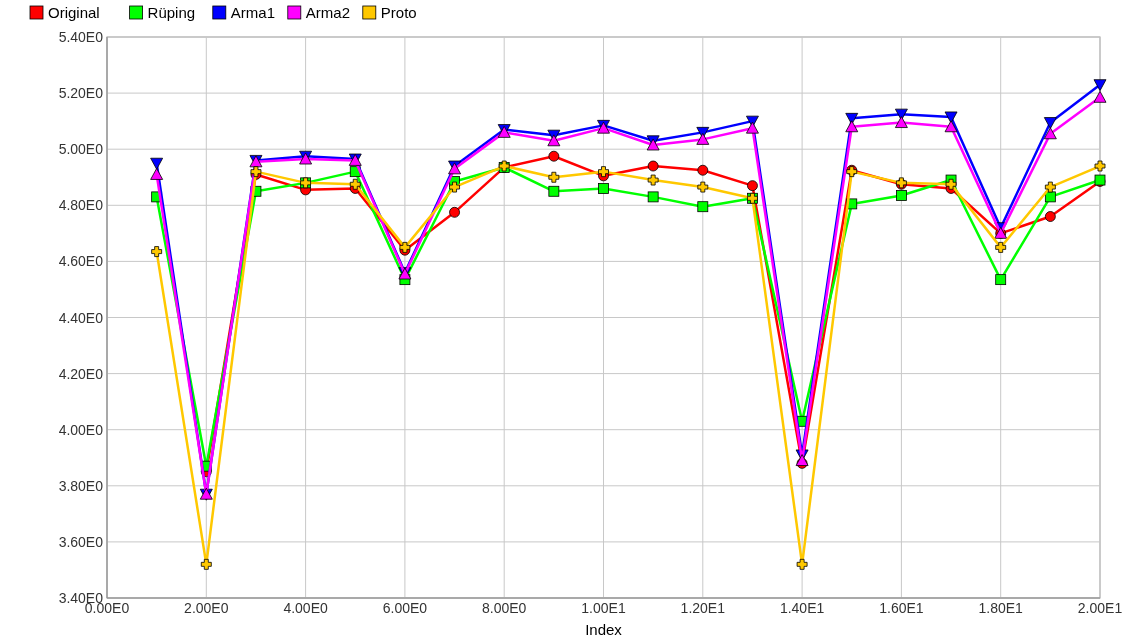  I want to click on x-tick-label: 6.00E0, so click(405, 608).